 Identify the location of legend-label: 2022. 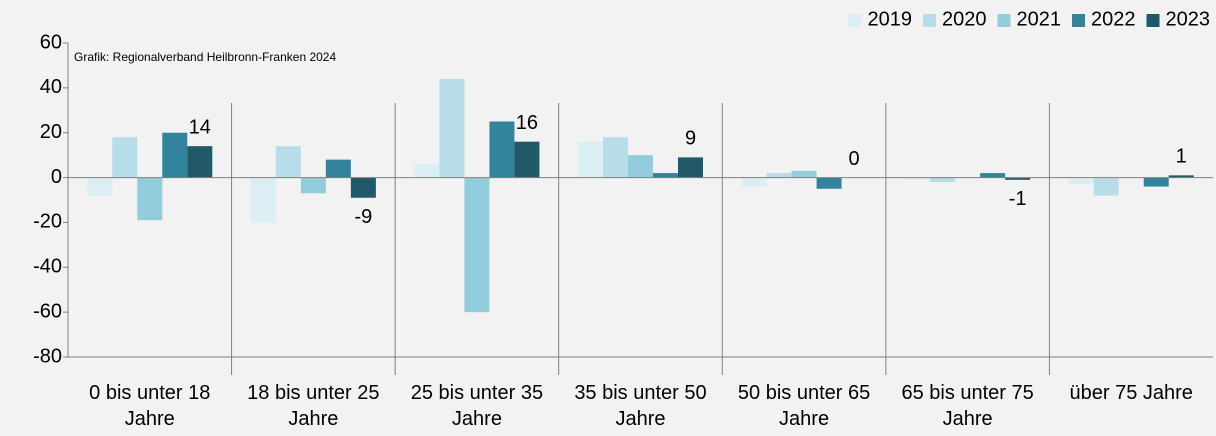
(1113, 19).